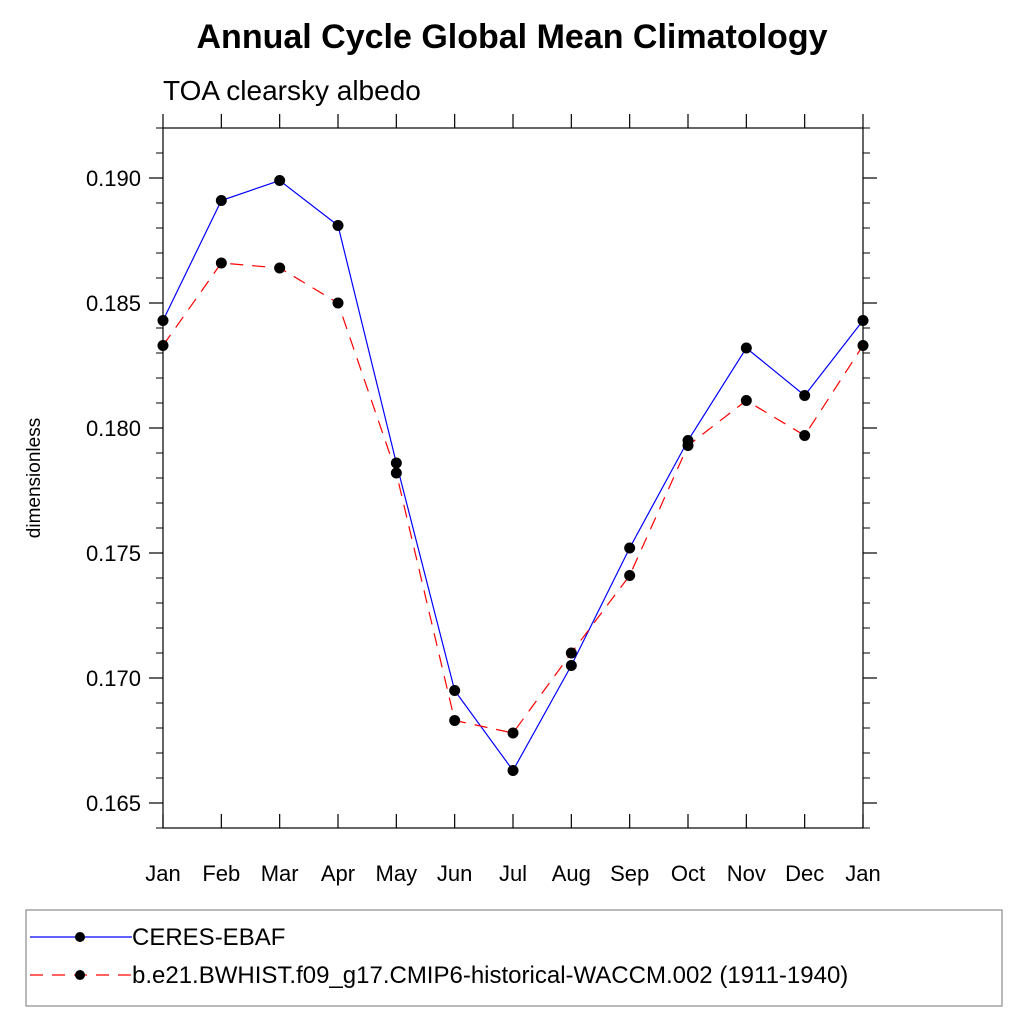 The width and height of the screenshot is (1024, 1024). I want to click on legend-box, so click(514, 958).